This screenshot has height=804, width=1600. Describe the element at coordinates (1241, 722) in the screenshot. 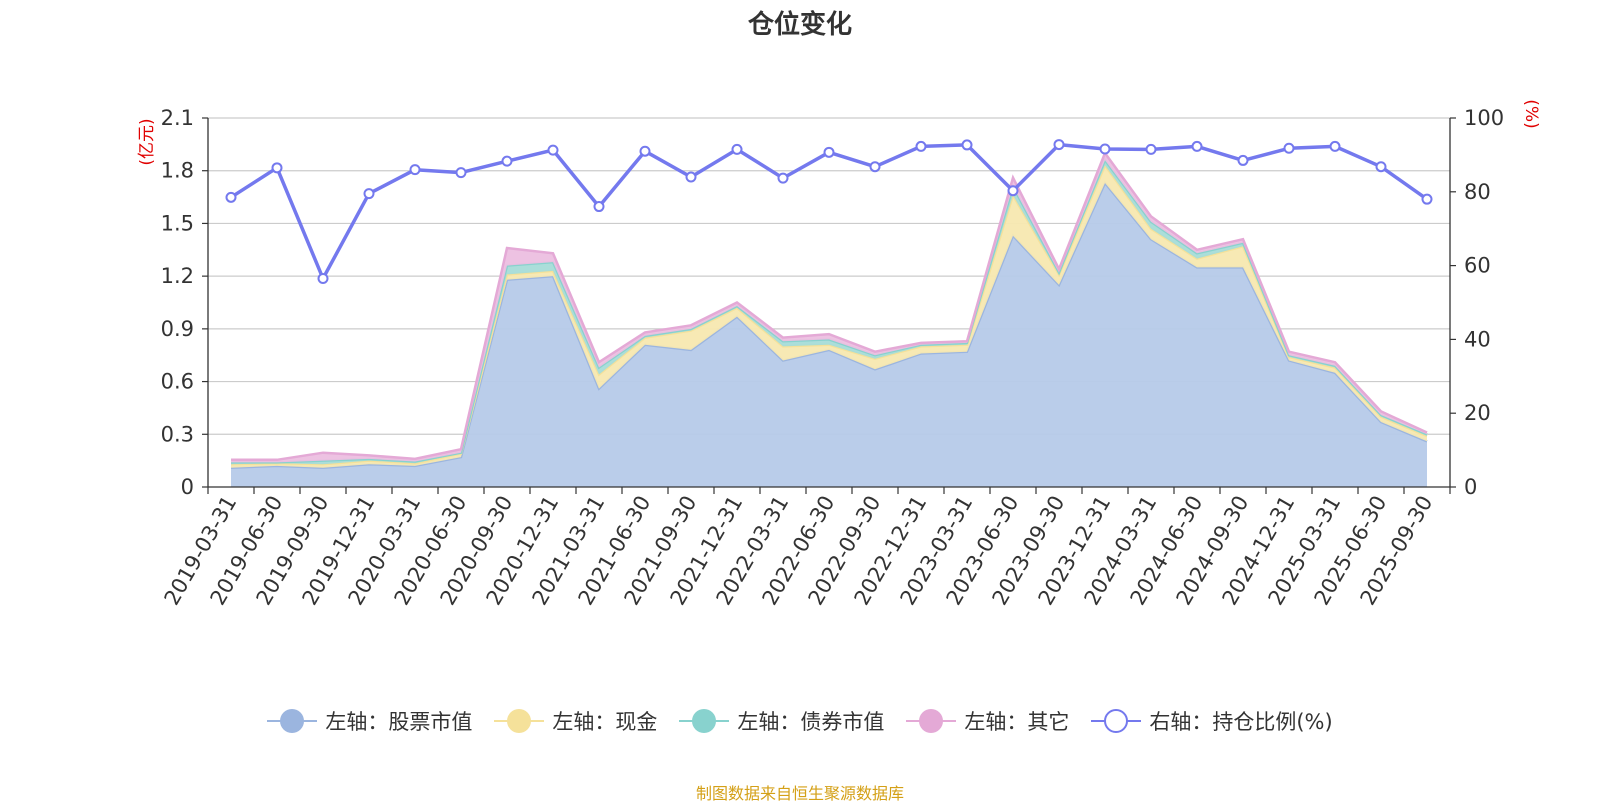

I see `legend-label: 右轴：持仓比例(%)` at that location.